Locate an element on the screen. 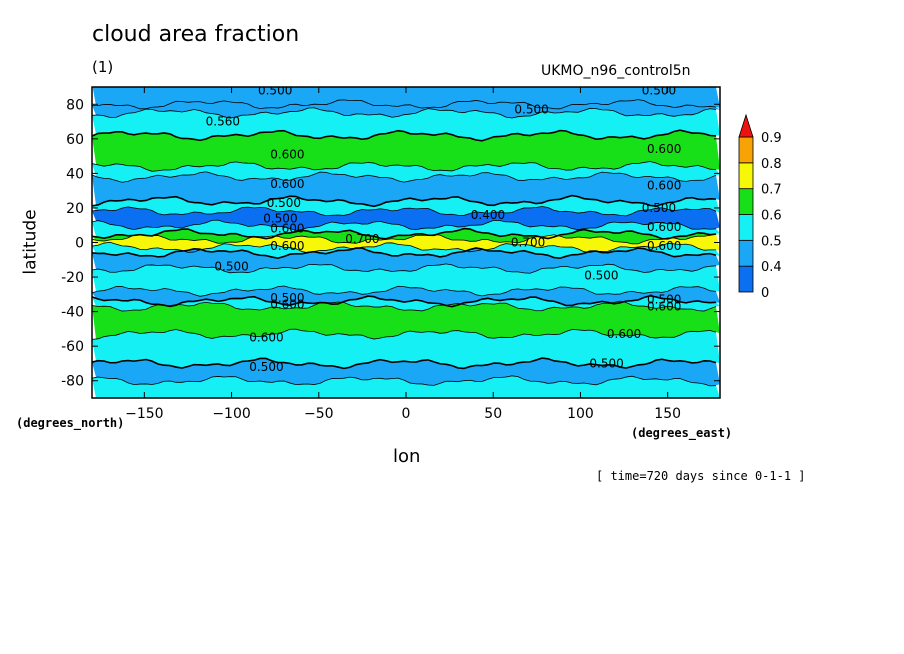  colorbar-label: 0.8 is located at coordinates (771, 164).